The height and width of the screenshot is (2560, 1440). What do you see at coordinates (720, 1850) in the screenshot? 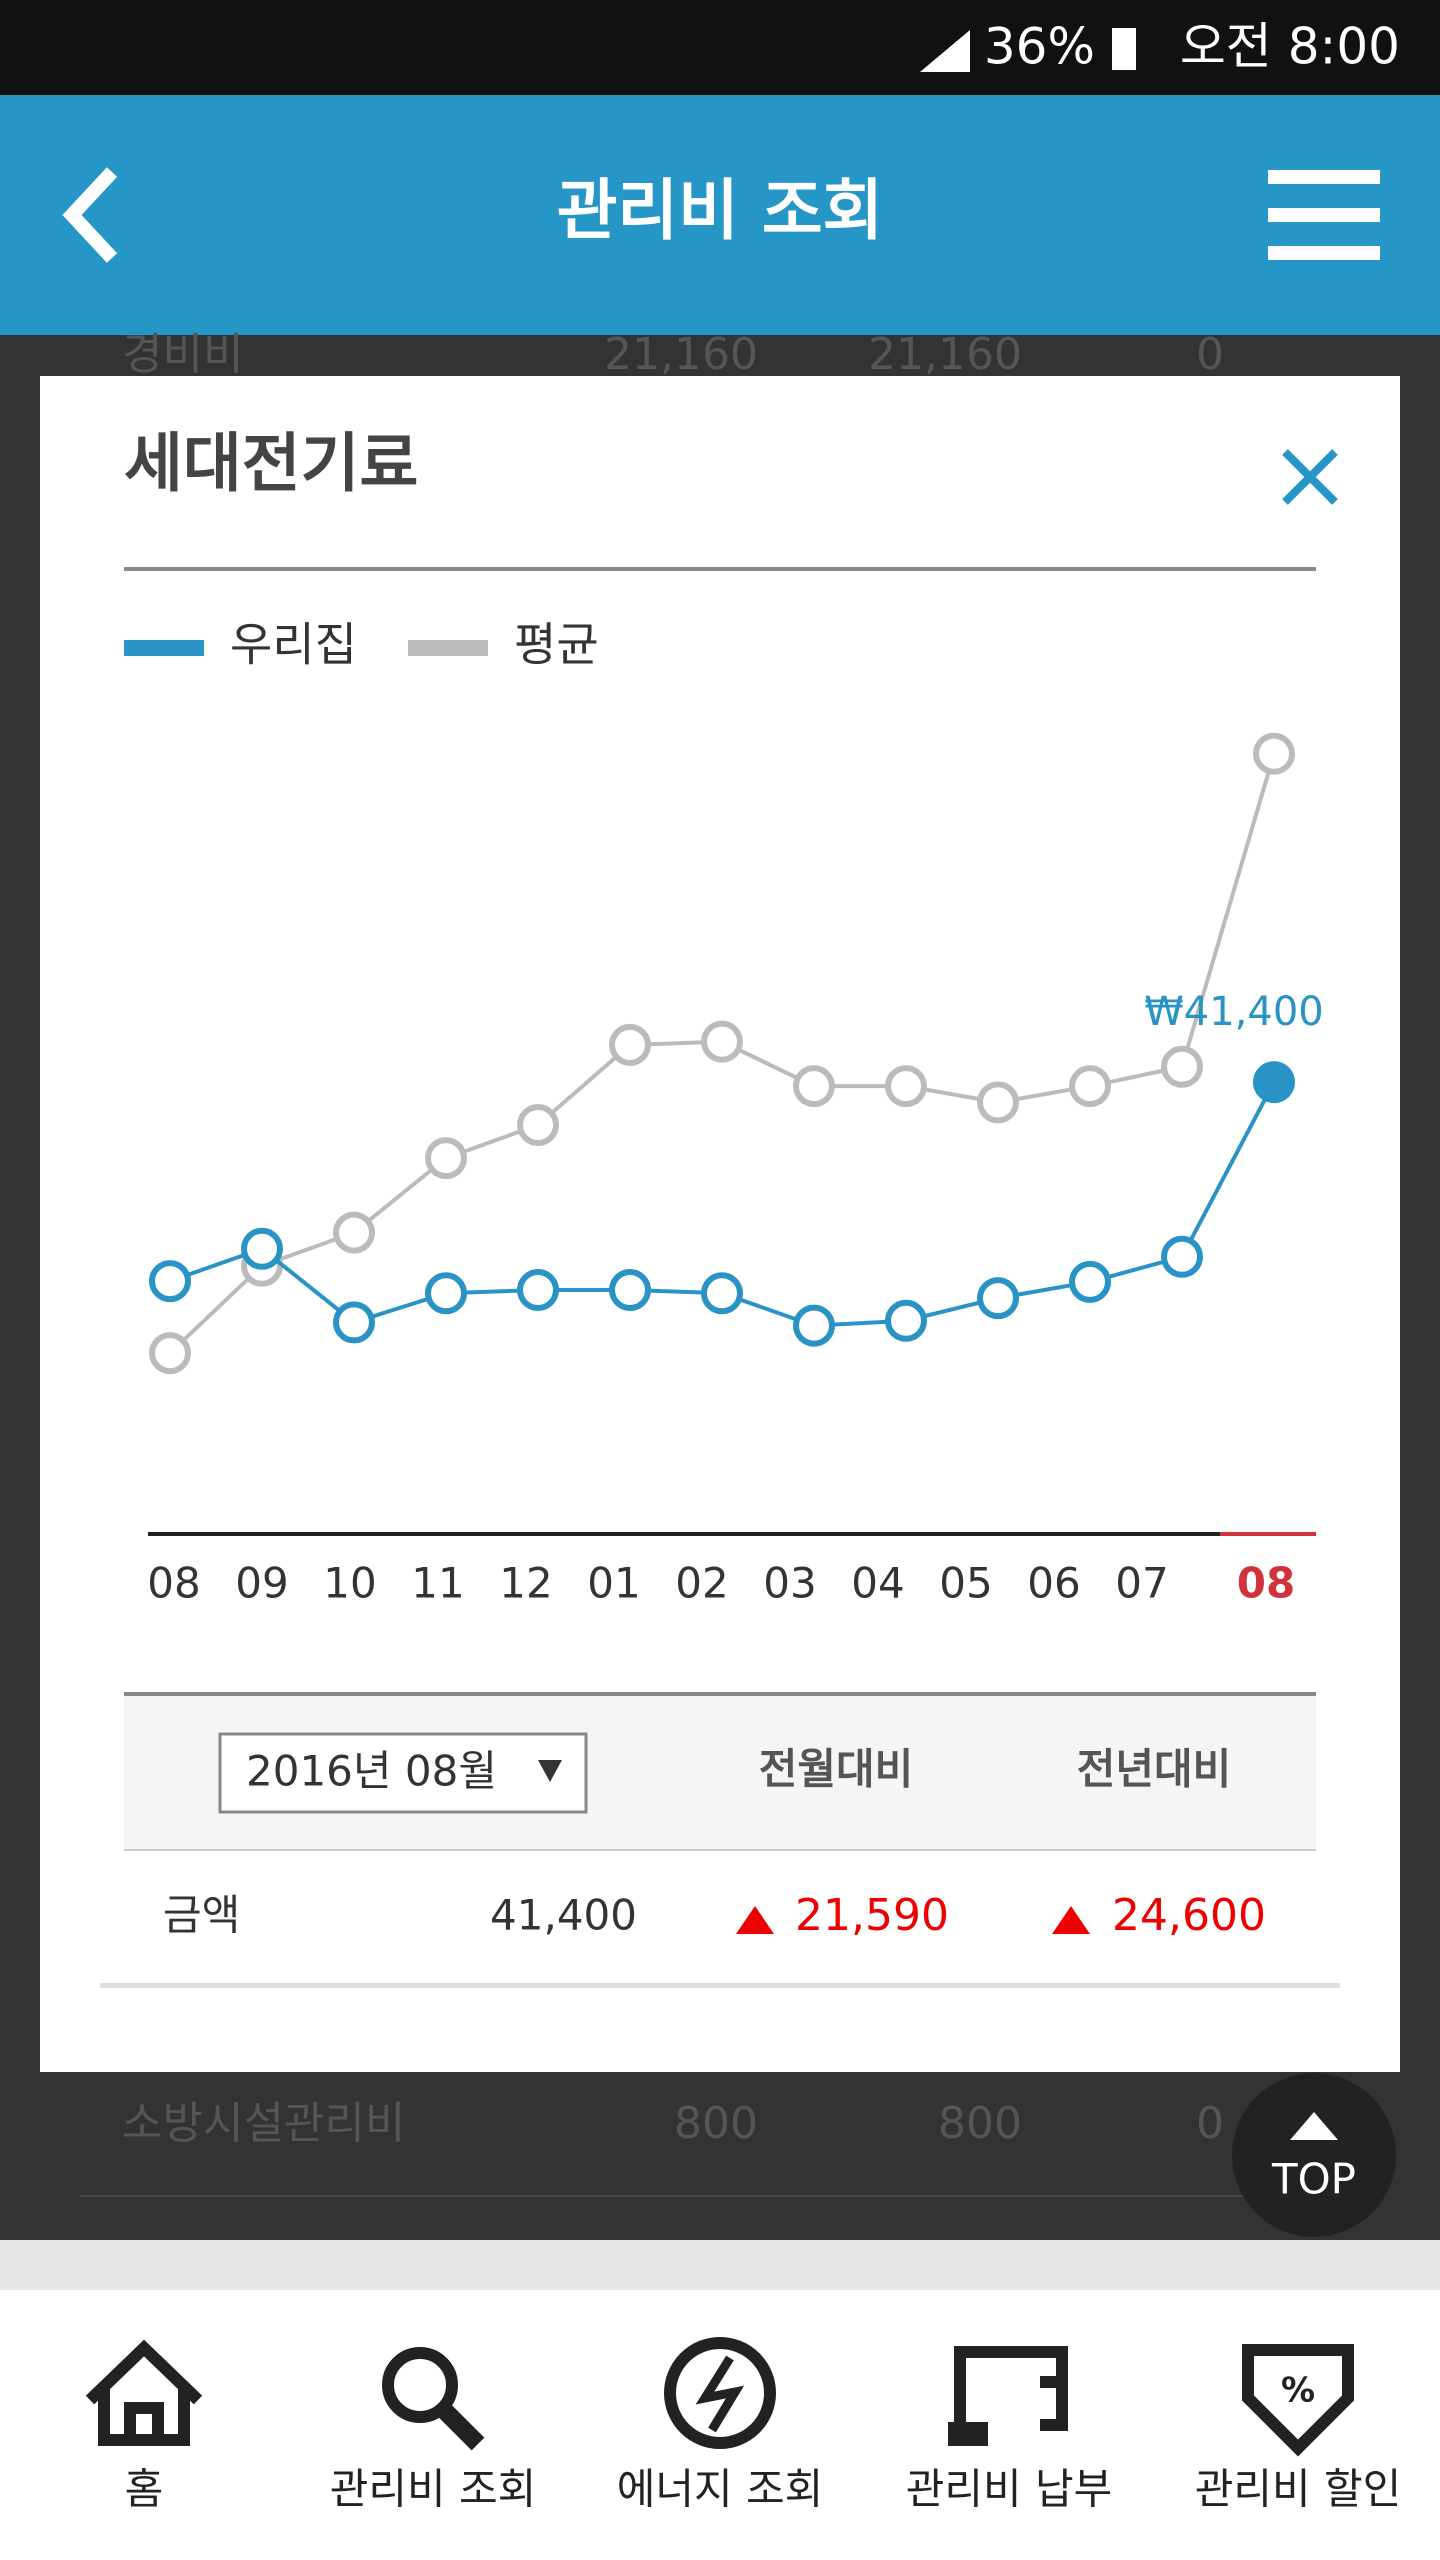
I see `row-line` at bounding box center [720, 1850].